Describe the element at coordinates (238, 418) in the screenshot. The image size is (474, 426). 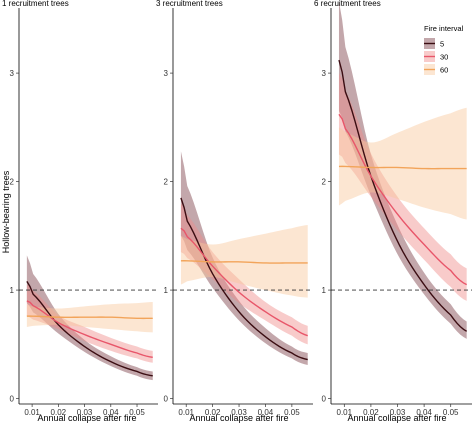
I see `x-axis-title-panel-2: Annual collapse after fire` at that location.